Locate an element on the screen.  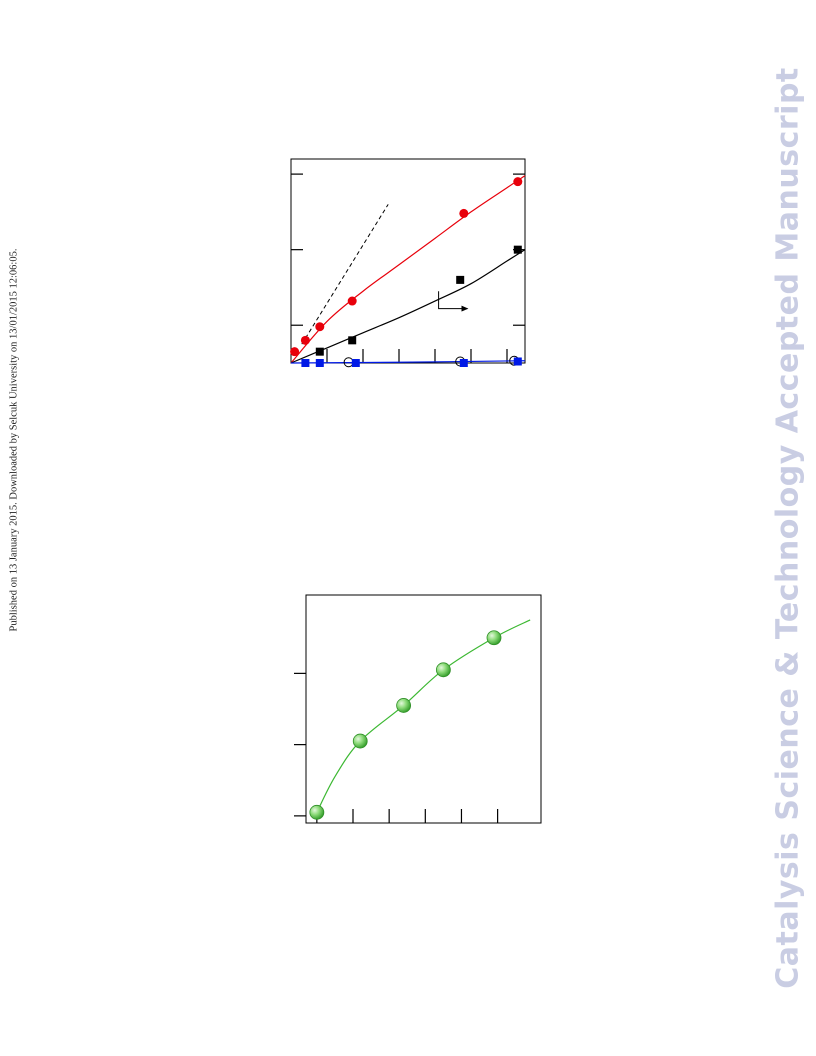
annotation-arrow is located at coordinates (453, 301).